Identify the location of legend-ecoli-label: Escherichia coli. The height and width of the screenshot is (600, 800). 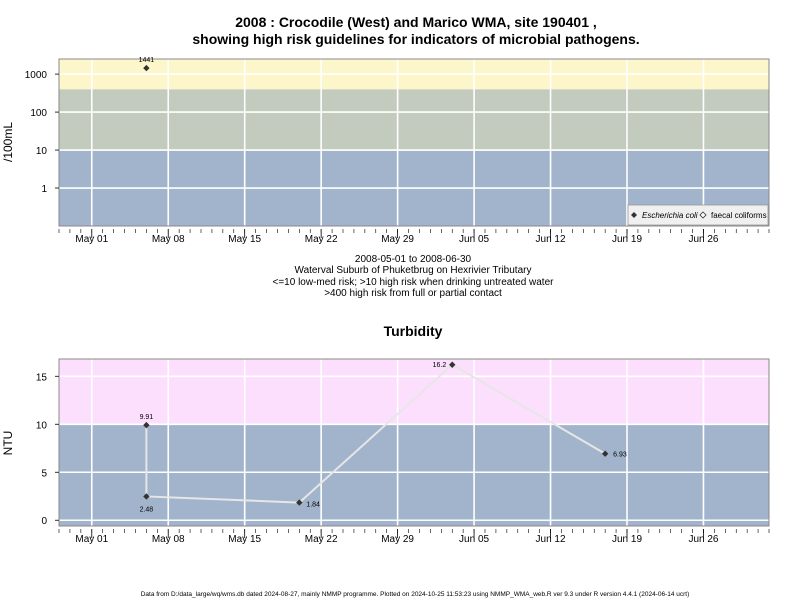
(670, 215).